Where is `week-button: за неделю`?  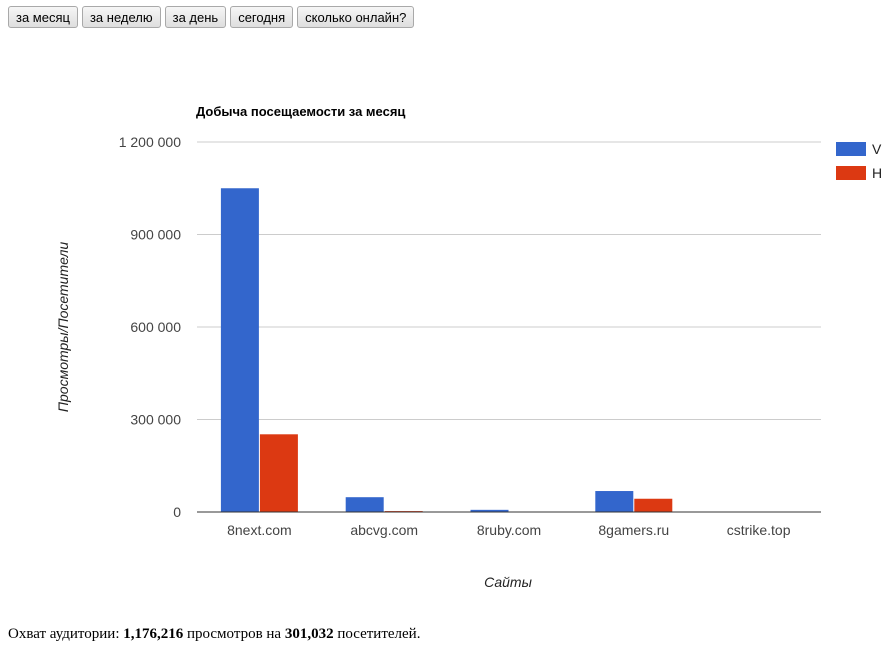
week-button: за неделю is located at coordinates (121, 17).